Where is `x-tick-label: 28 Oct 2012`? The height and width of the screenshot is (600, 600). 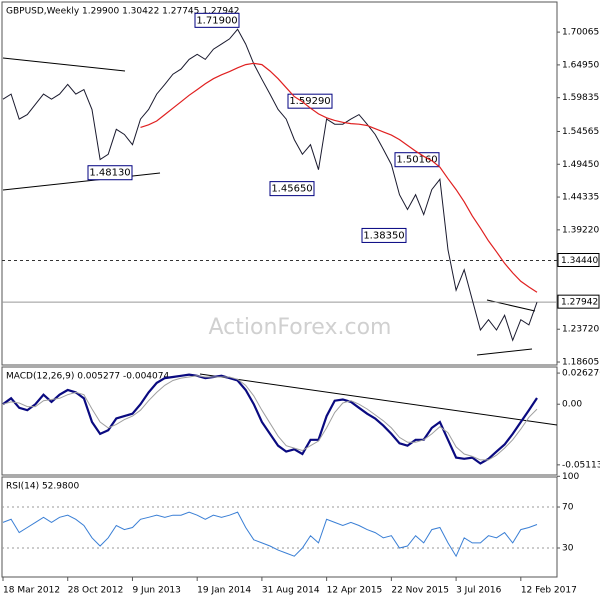 x-tick-label: 28 Oct 2012 is located at coordinates (96, 591).